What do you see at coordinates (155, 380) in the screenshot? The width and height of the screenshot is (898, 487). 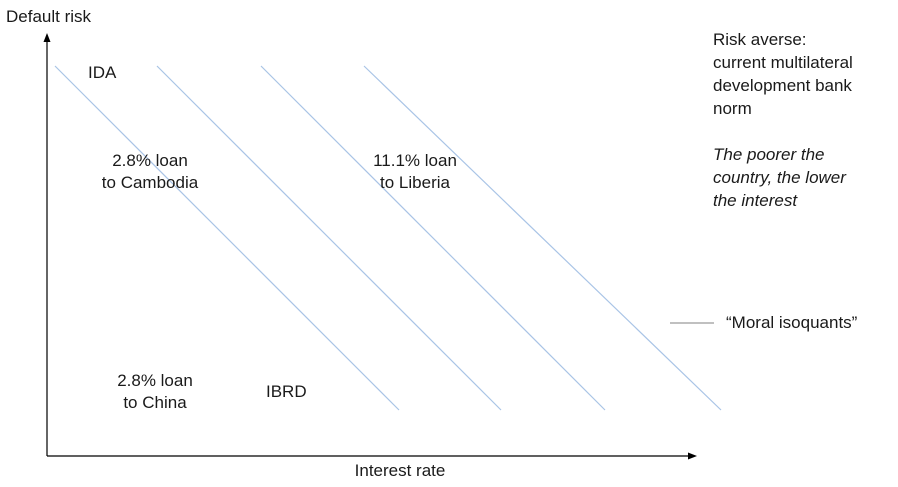 I see `china-loan-line-1: 2.8% loan` at bounding box center [155, 380].